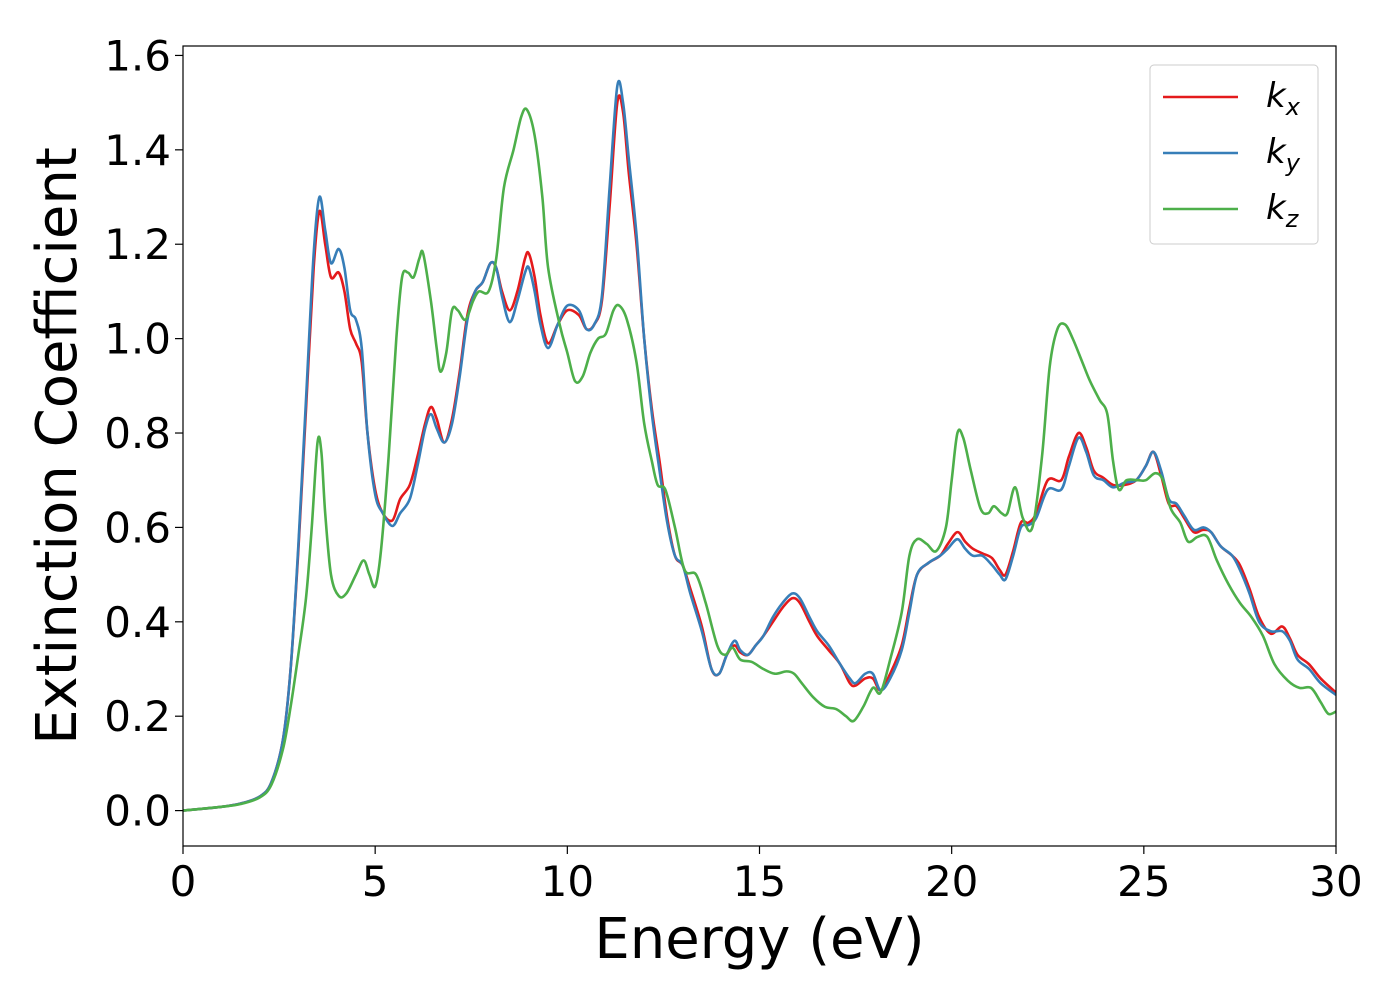 The height and width of the screenshot is (1000, 1400). Describe the element at coordinates (137, 622) in the screenshot. I see `y-tick-label: 0.4` at that location.